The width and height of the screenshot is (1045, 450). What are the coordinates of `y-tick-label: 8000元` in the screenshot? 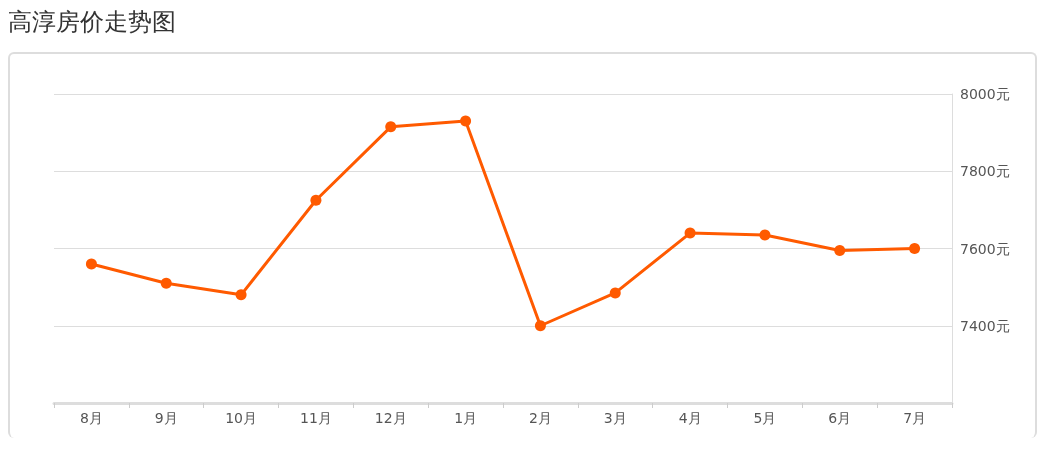 It's located at (985, 94).